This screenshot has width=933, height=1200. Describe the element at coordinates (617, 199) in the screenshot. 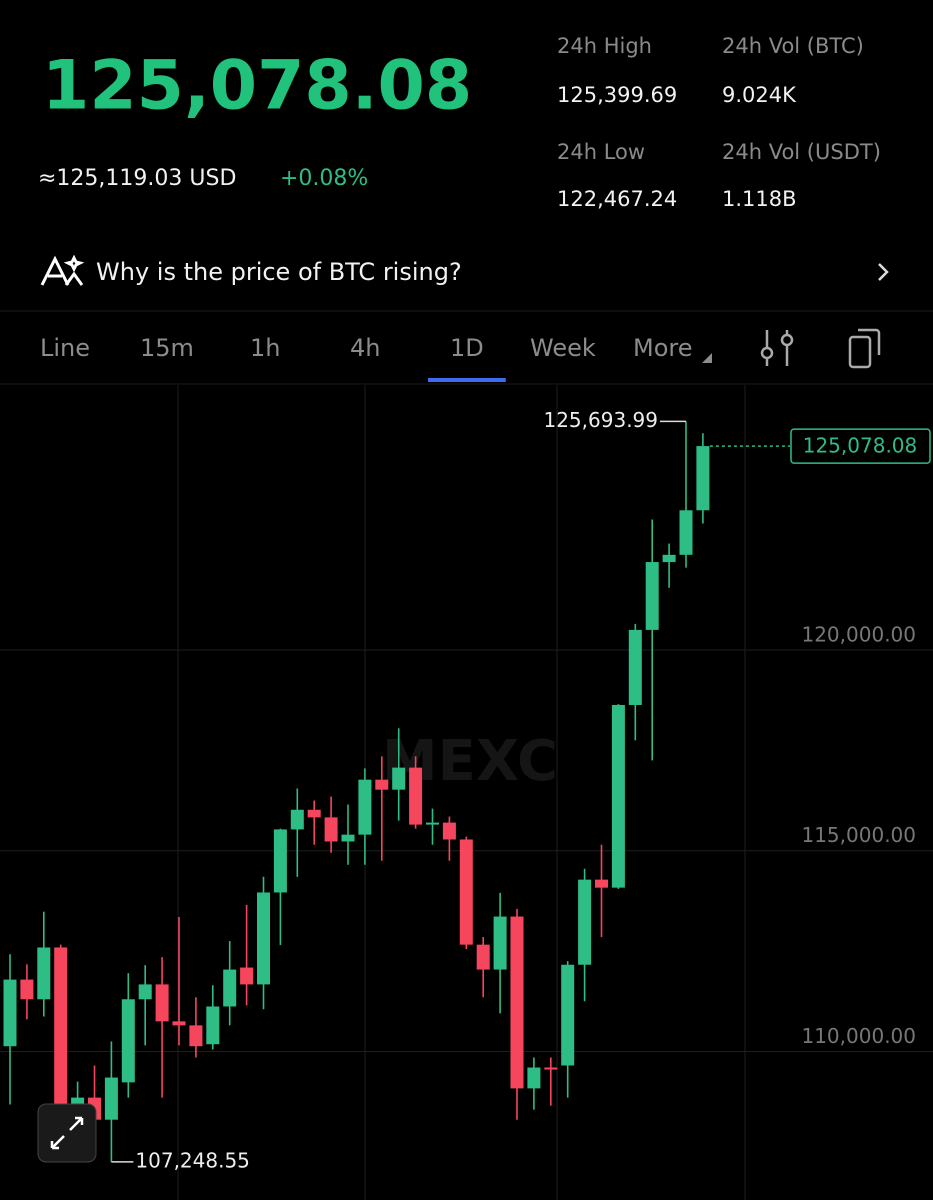

I see `stat-value: 122,467.24` at that location.